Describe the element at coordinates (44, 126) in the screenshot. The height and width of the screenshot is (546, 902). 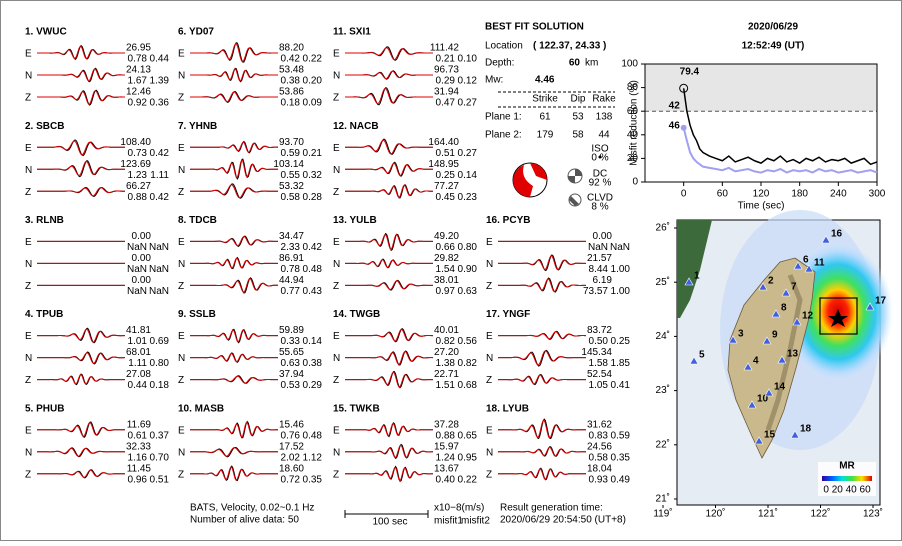
I see `station-name: 2. SBCB` at that location.